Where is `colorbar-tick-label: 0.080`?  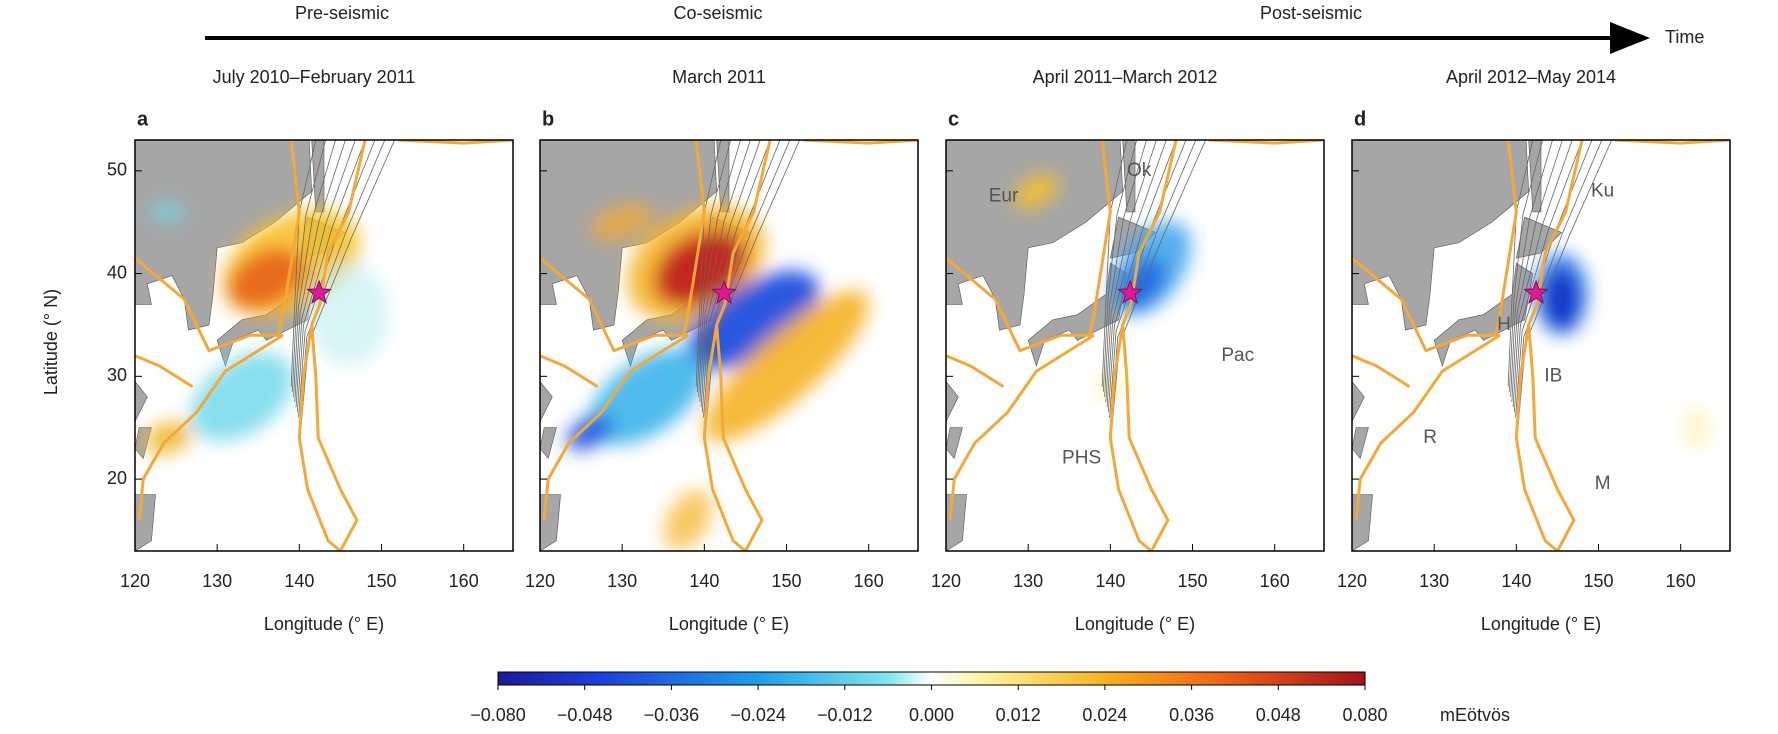
colorbar-tick-label: 0.080 is located at coordinates (1364, 715).